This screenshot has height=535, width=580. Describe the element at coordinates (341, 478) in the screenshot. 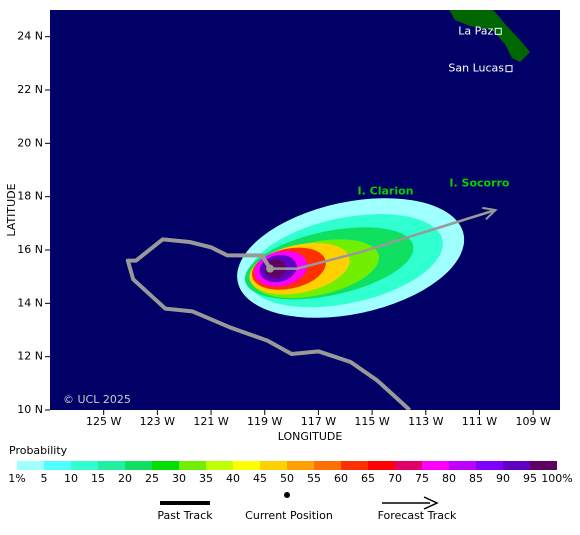

I see `colorbar-label: 60` at that location.